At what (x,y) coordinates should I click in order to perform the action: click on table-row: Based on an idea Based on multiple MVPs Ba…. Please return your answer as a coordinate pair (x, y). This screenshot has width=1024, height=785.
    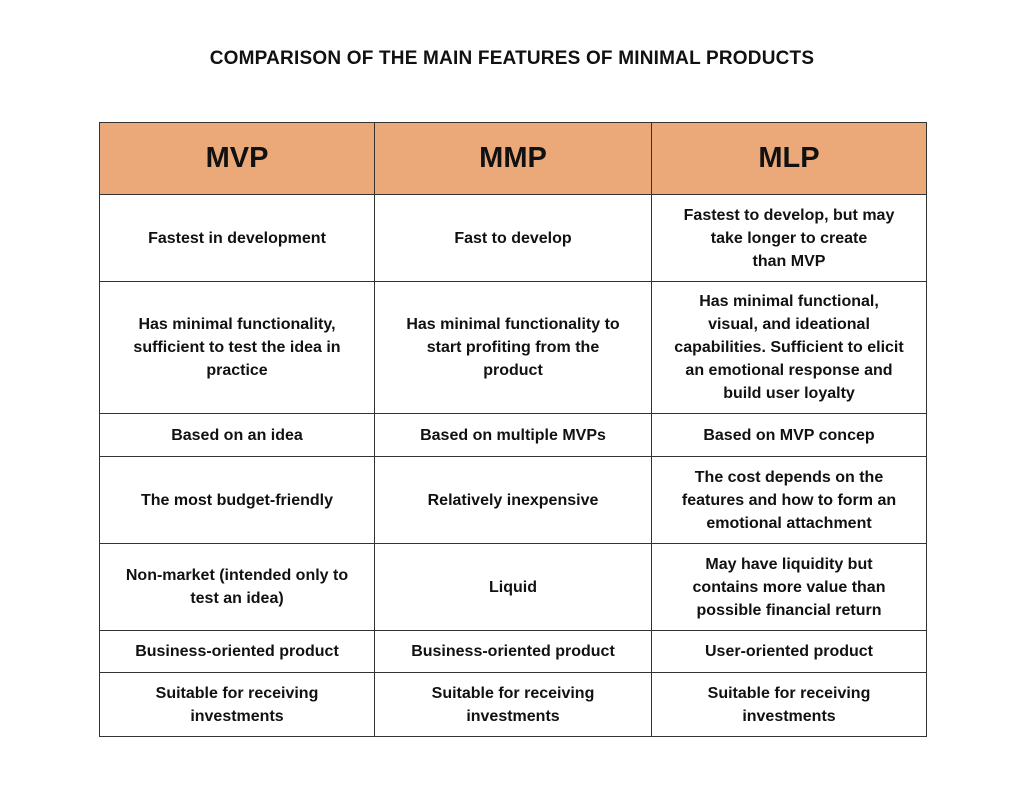
    Looking at the image, I should click on (513, 435).